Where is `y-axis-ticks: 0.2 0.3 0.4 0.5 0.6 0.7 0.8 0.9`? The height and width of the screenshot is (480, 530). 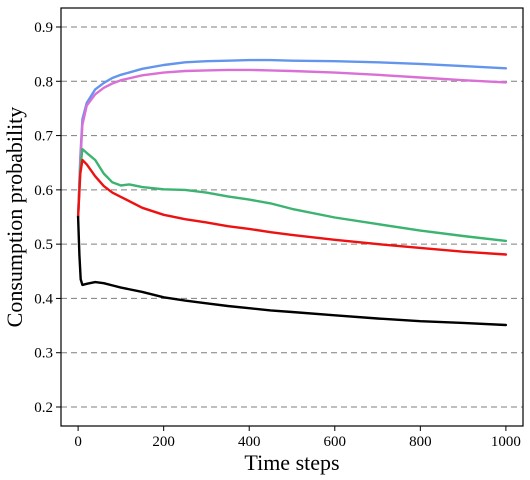 y-axis-ticks: 0.2 0.3 0.4 0.5 0.6 0.7 0.8 0.9 is located at coordinates (47, 218).